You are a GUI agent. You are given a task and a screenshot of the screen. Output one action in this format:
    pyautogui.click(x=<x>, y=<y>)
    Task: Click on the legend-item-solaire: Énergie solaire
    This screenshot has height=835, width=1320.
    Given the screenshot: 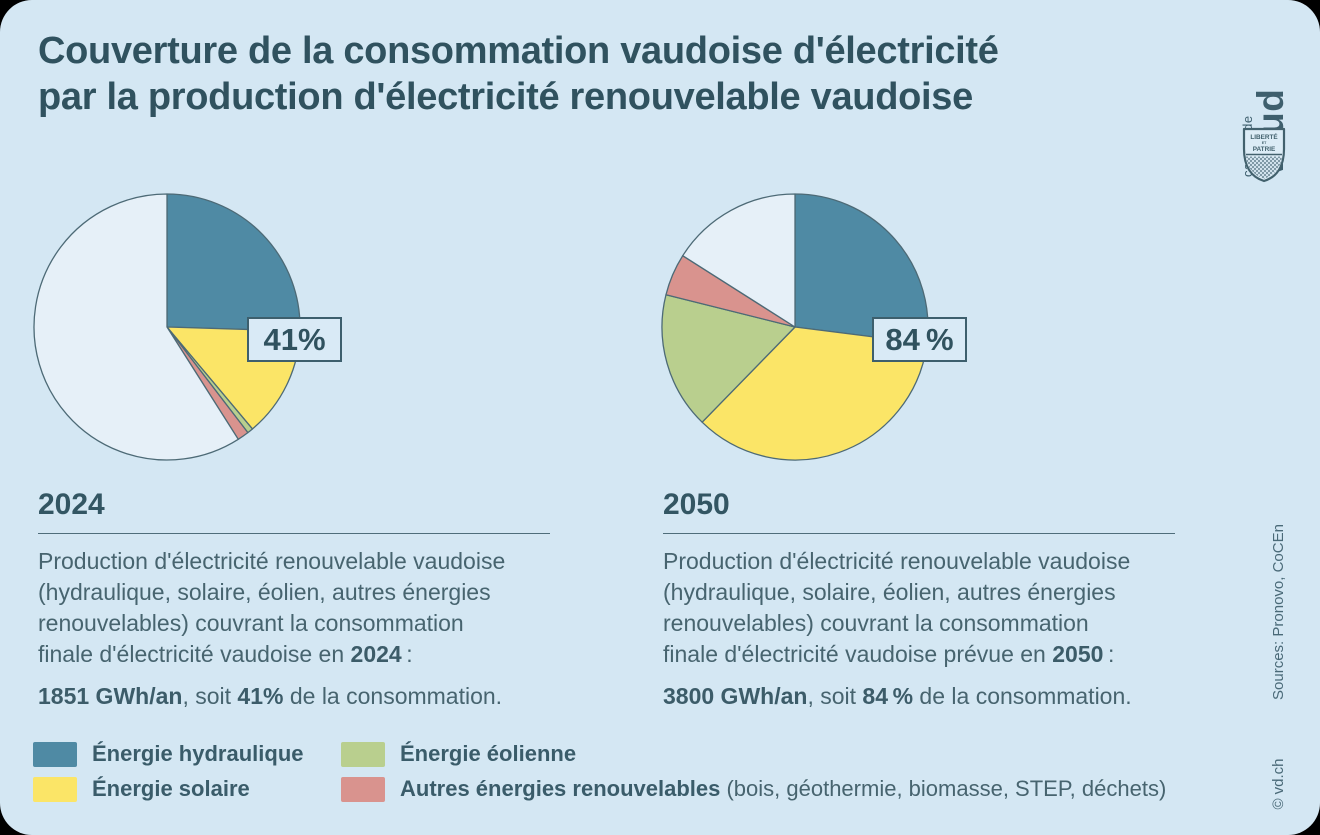 What is the action you would take?
    pyautogui.click(x=141, y=789)
    